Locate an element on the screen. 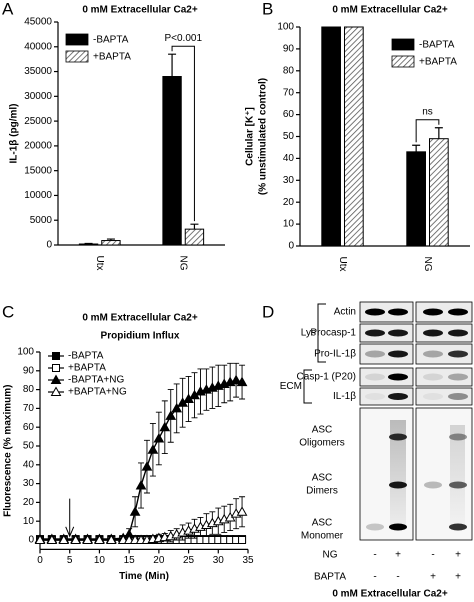  asc-label: Monomer is located at coordinates (322, 536).